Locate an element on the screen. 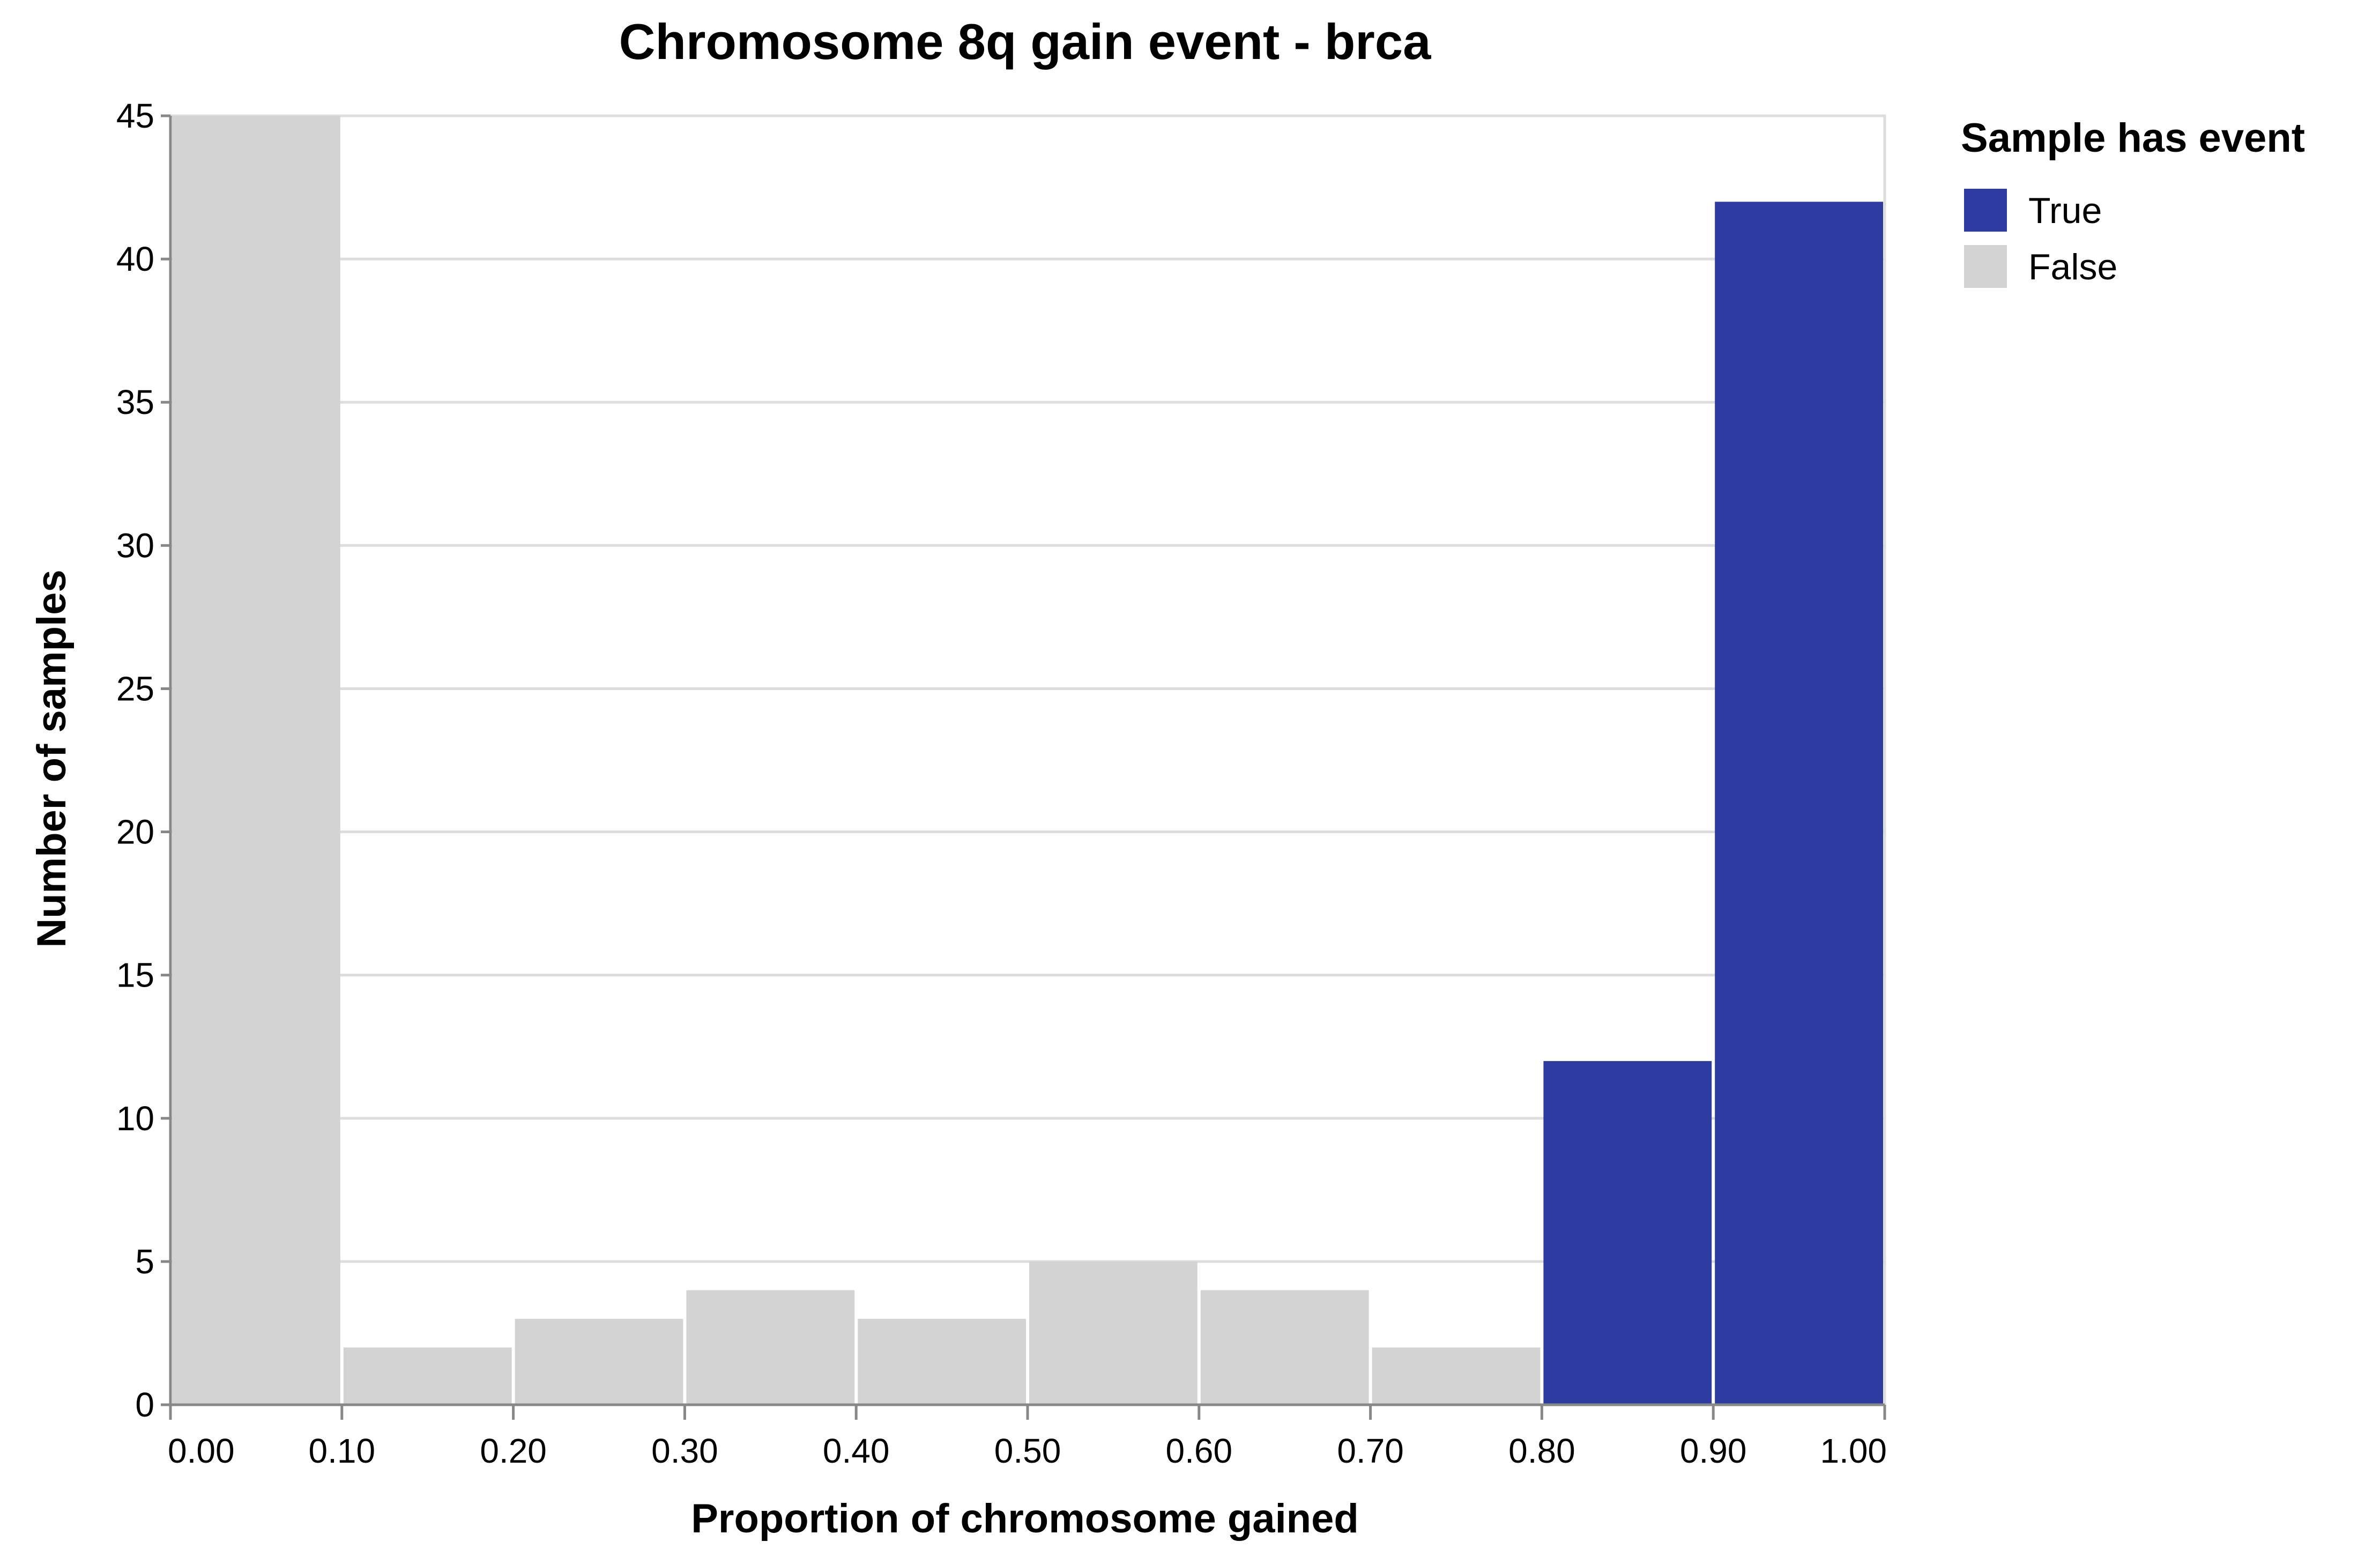 Image resolution: width=2380 pixels, height=1564 pixels. x-tick-label: 0.10 is located at coordinates (342, 1451).